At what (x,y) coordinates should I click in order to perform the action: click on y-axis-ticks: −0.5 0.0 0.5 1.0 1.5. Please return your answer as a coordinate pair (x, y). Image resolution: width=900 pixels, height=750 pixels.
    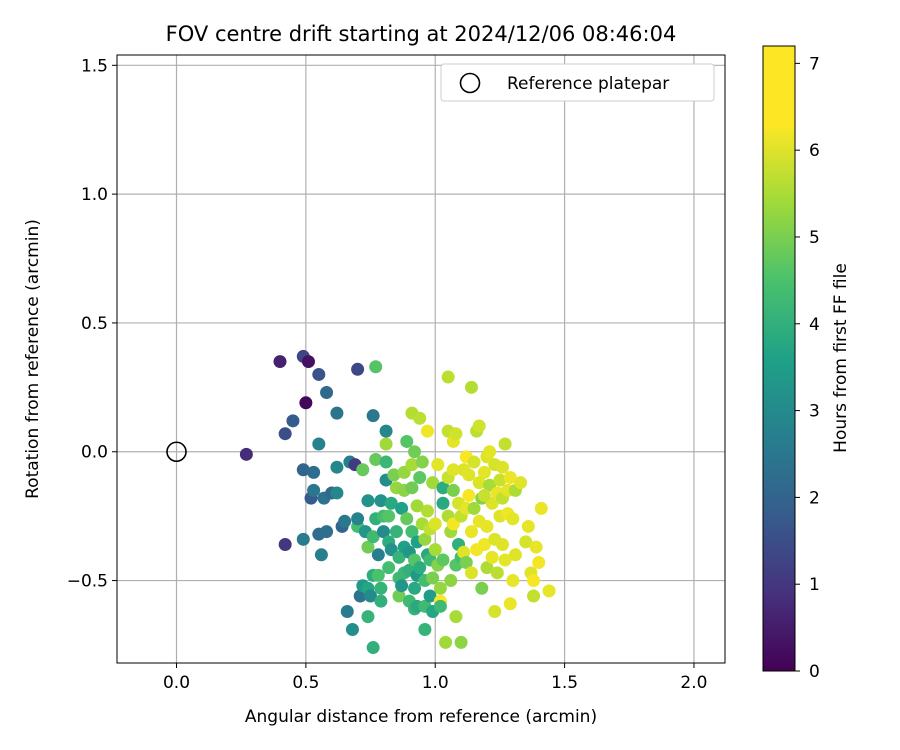
    Looking at the image, I should click on (92, 324).